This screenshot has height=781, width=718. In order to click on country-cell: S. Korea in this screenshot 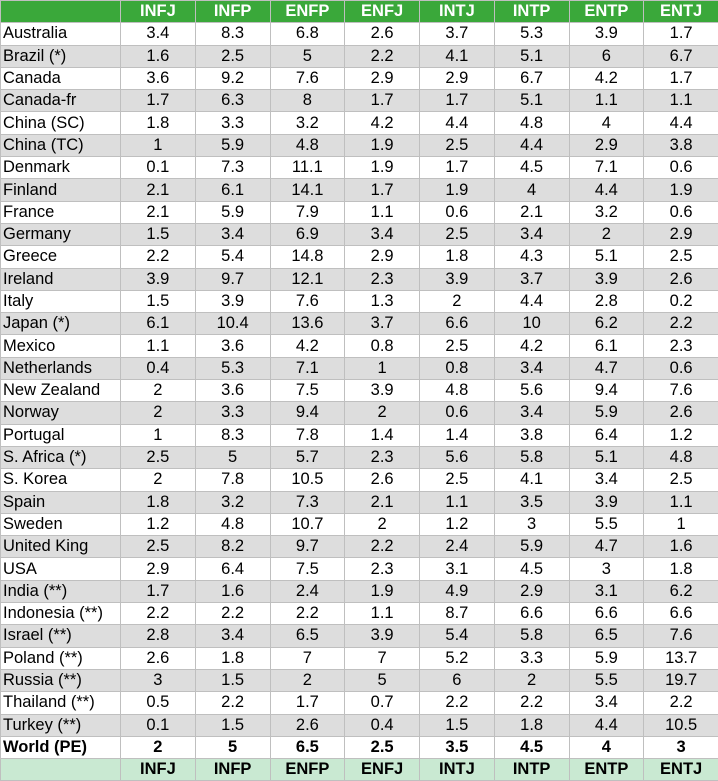, I will do `click(61, 480)`.